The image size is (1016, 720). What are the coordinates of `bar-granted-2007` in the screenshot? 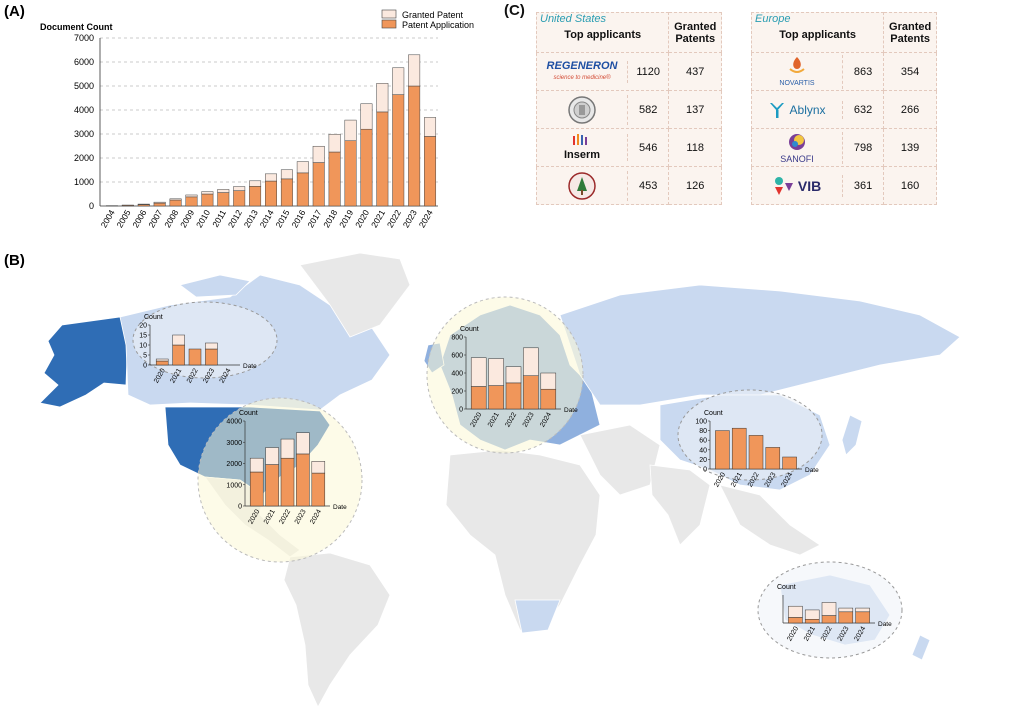 It's located at (159, 202).